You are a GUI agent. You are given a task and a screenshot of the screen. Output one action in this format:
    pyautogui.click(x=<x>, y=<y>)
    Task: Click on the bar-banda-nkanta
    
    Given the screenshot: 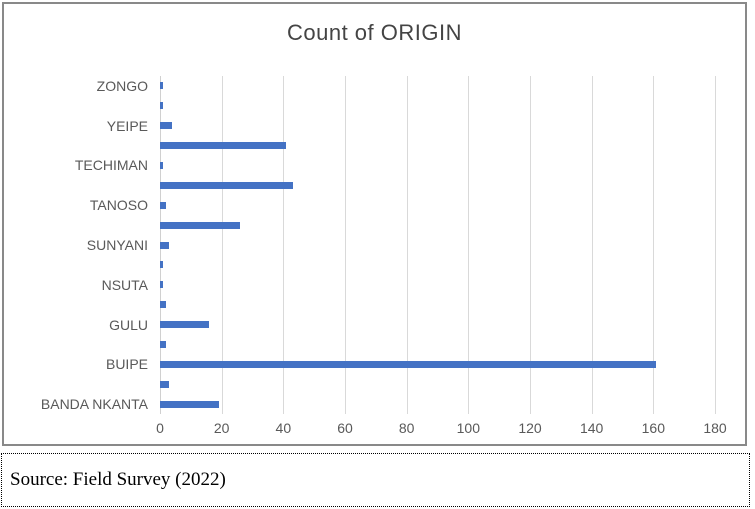 What is the action you would take?
    pyautogui.click(x=189, y=404)
    